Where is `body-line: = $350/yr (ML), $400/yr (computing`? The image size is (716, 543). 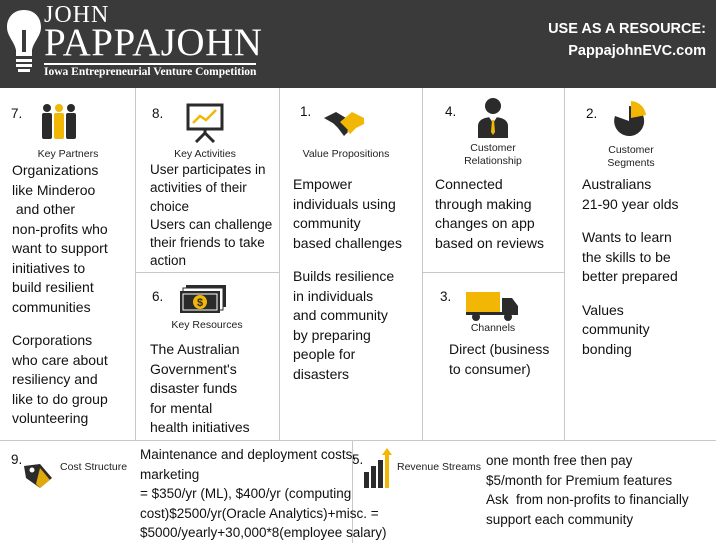 body-line: = $350/yr (ML), $400/yr (computing is located at coordinates (246, 493).